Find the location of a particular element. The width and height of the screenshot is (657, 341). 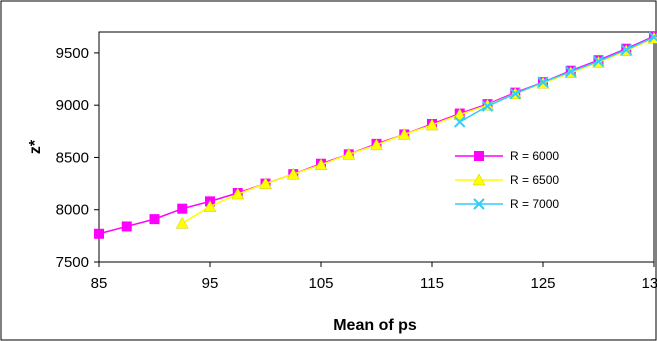

x-tick-label: 95 is located at coordinates (210, 283).